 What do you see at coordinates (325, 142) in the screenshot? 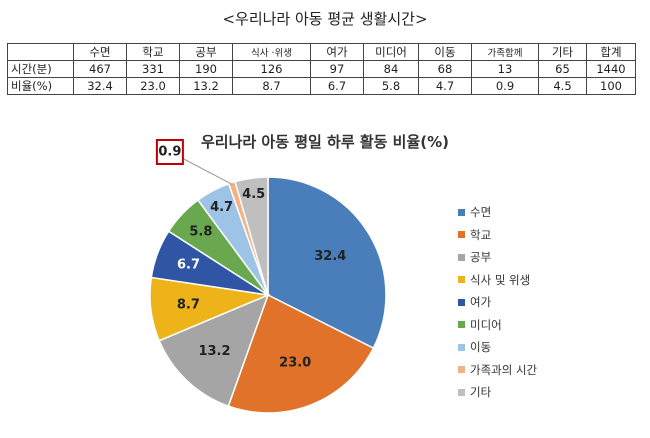
I see `chart-title: 우리나라 아동 평일 하루 활동 비율(%)` at bounding box center [325, 142].